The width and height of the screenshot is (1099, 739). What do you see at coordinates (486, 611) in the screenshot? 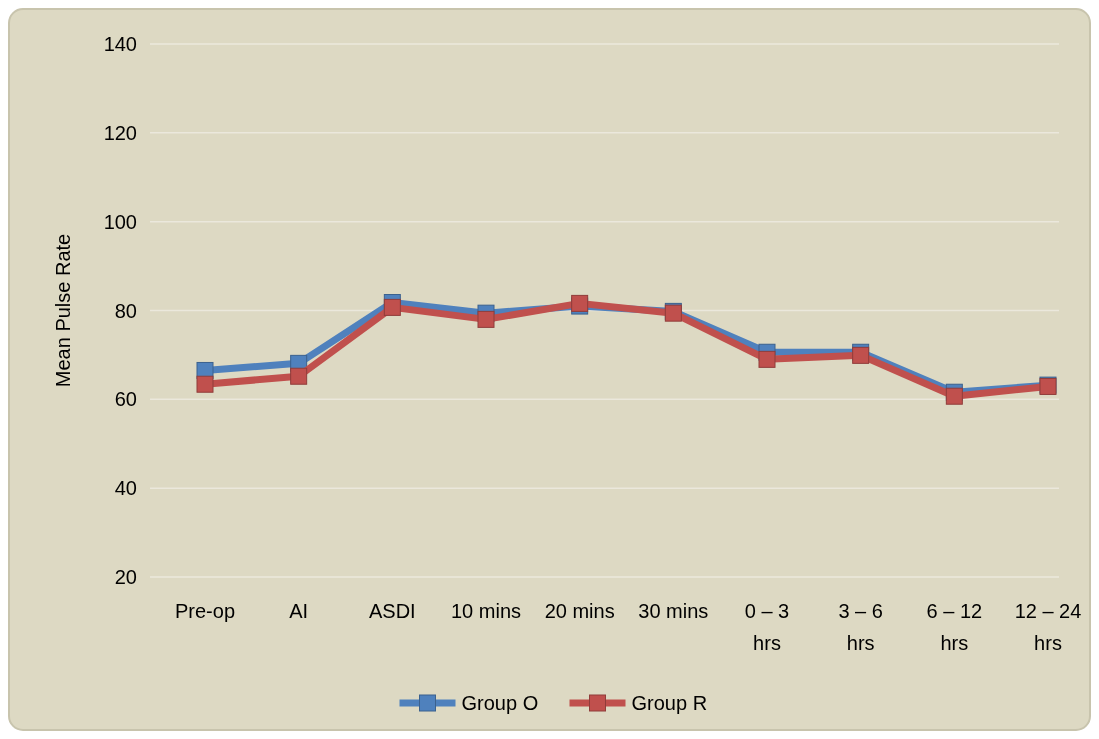
I see `x-tick-label: 10 mins` at bounding box center [486, 611].